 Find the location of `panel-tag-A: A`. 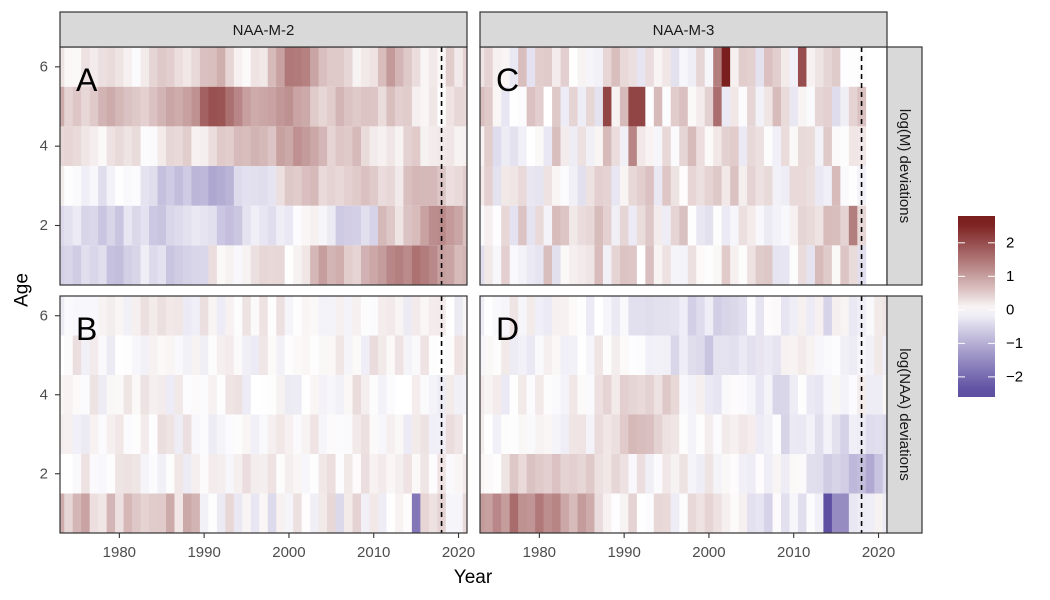

panel-tag-A: A is located at coordinates (87, 80).